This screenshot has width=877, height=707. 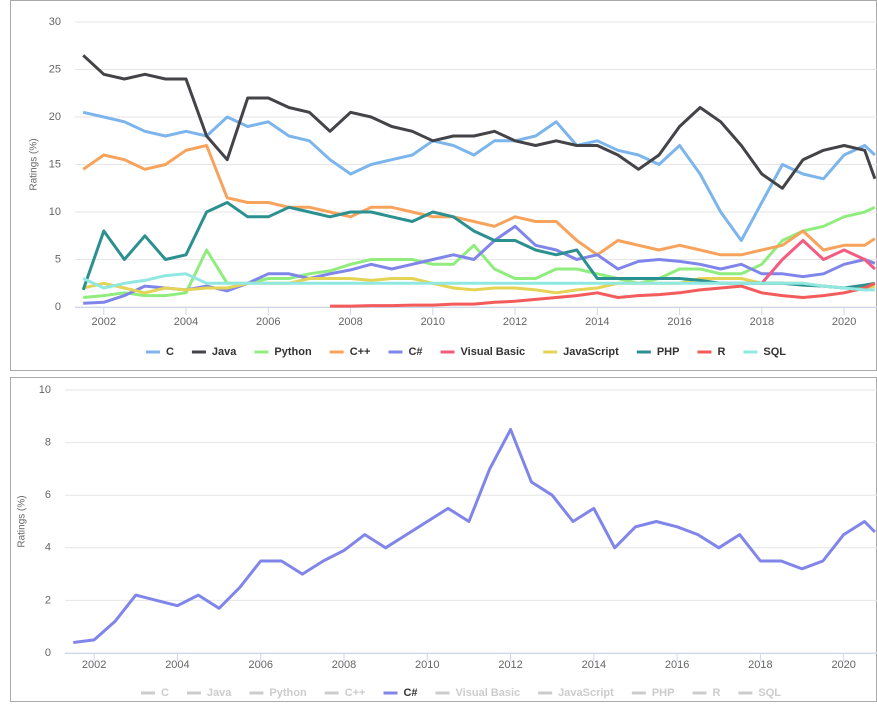 What do you see at coordinates (55, 164) in the screenshot?
I see `y-tick-label: 15` at bounding box center [55, 164].